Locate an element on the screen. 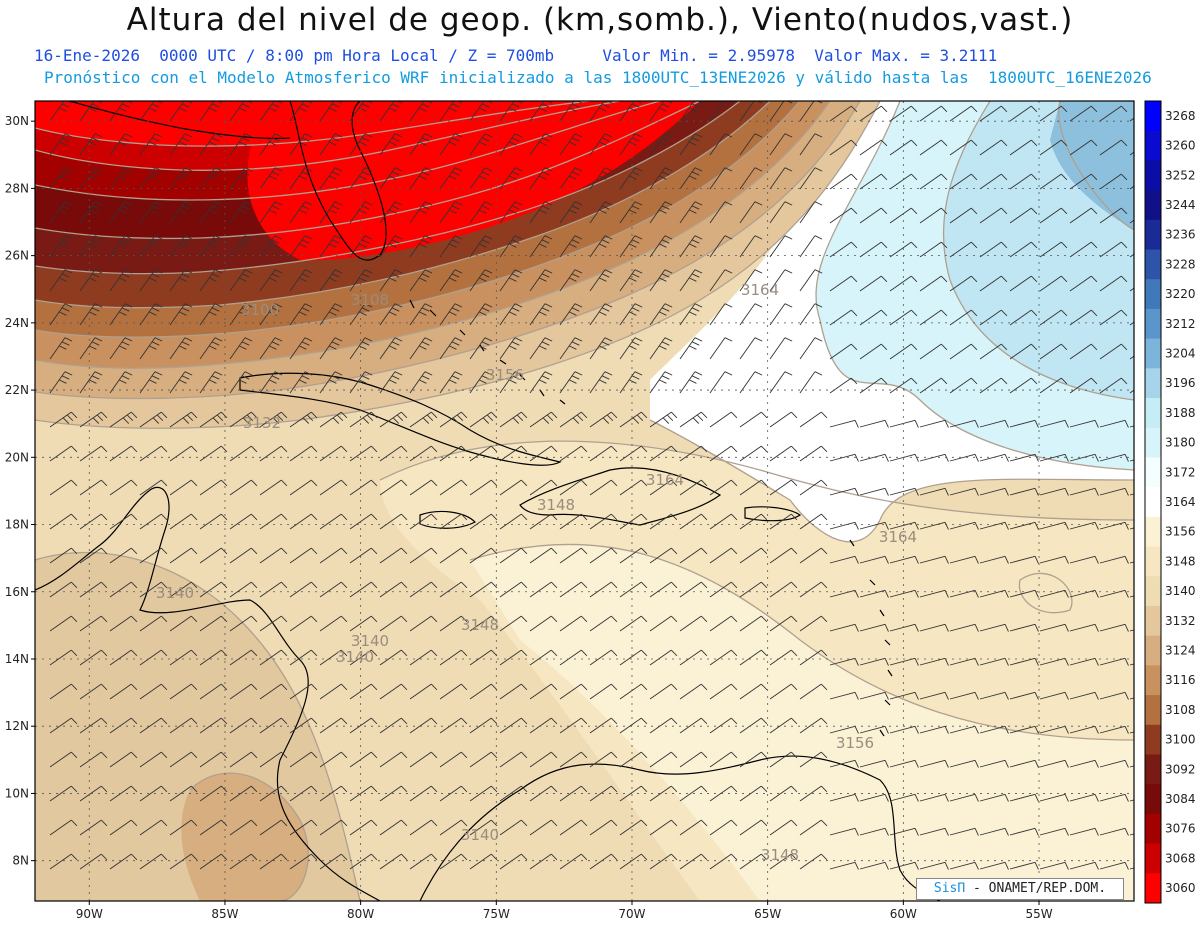 The image size is (1200, 927). contour-label: 3148 is located at coordinates (556, 505).